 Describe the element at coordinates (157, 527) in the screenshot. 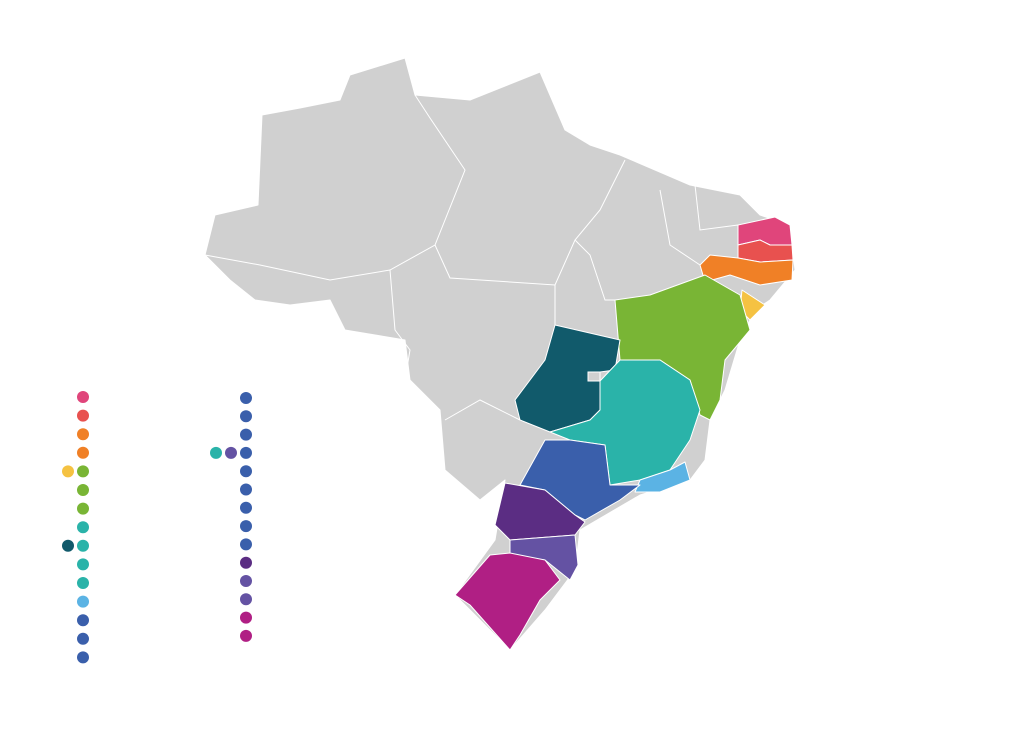

I see `legend-dots` at that location.